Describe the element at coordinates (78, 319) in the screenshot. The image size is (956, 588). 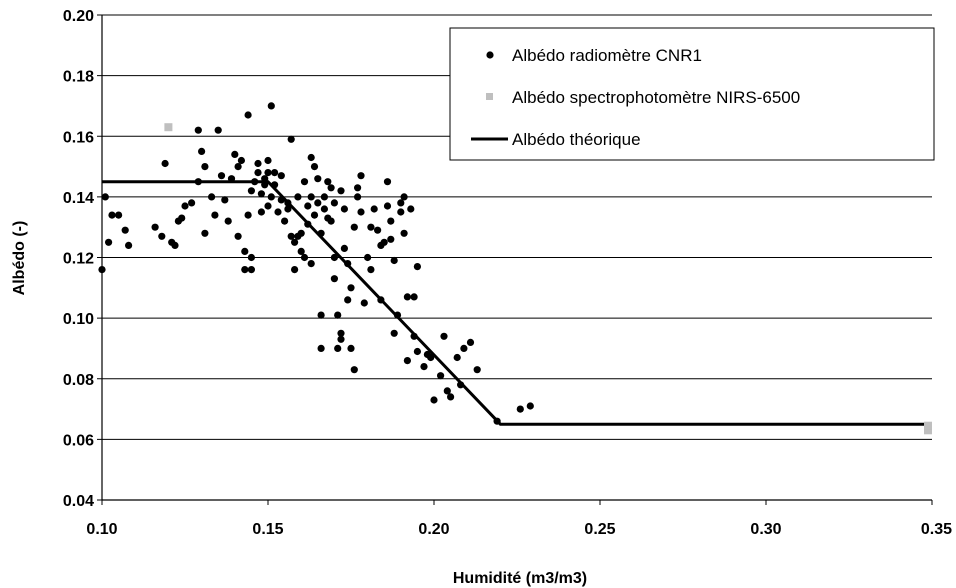
I see `y-tick-label: 0.10` at that location.